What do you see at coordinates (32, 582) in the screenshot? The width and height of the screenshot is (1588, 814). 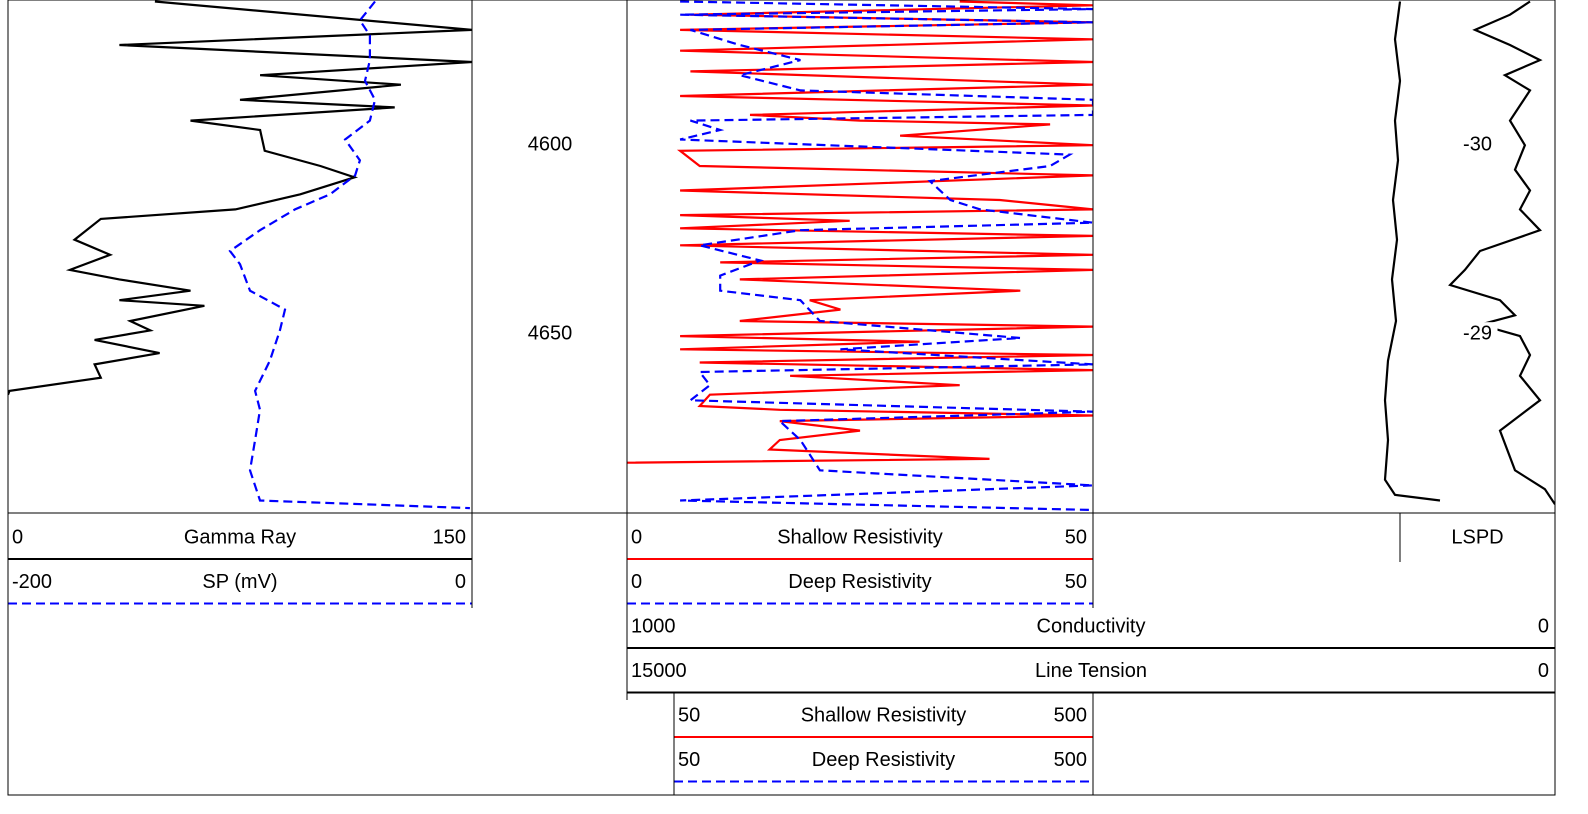 I see `scale-left: -200` at bounding box center [32, 582].